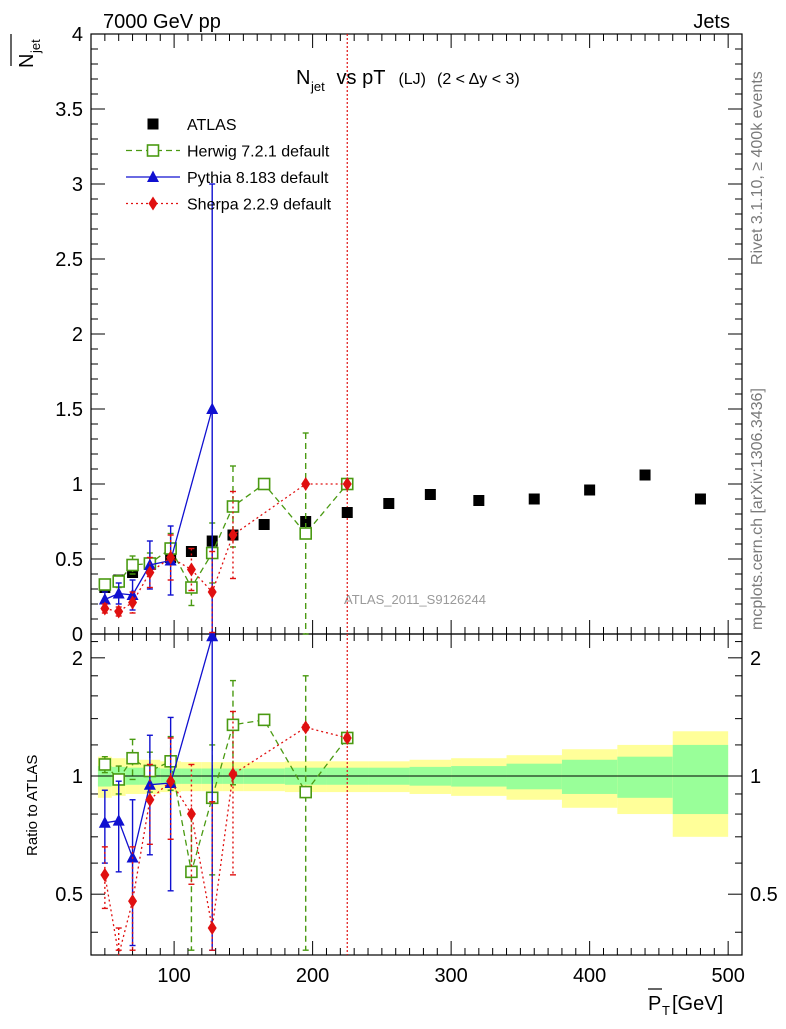  What do you see at coordinates (35, 46) in the screenshot?
I see `top-y-axis-label-subscript: jet` at bounding box center [35, 46].